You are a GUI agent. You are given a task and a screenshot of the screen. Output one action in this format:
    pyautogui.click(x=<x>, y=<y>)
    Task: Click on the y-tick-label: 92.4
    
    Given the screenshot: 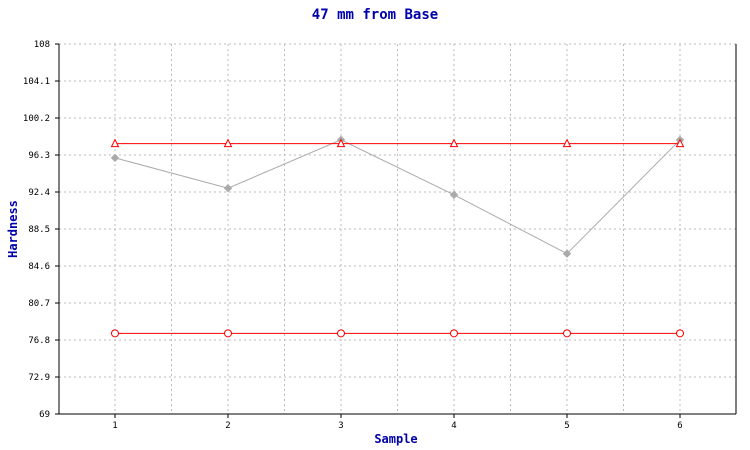 What is the action you would take?
    pyautogui.click(x=39, y=193)
    